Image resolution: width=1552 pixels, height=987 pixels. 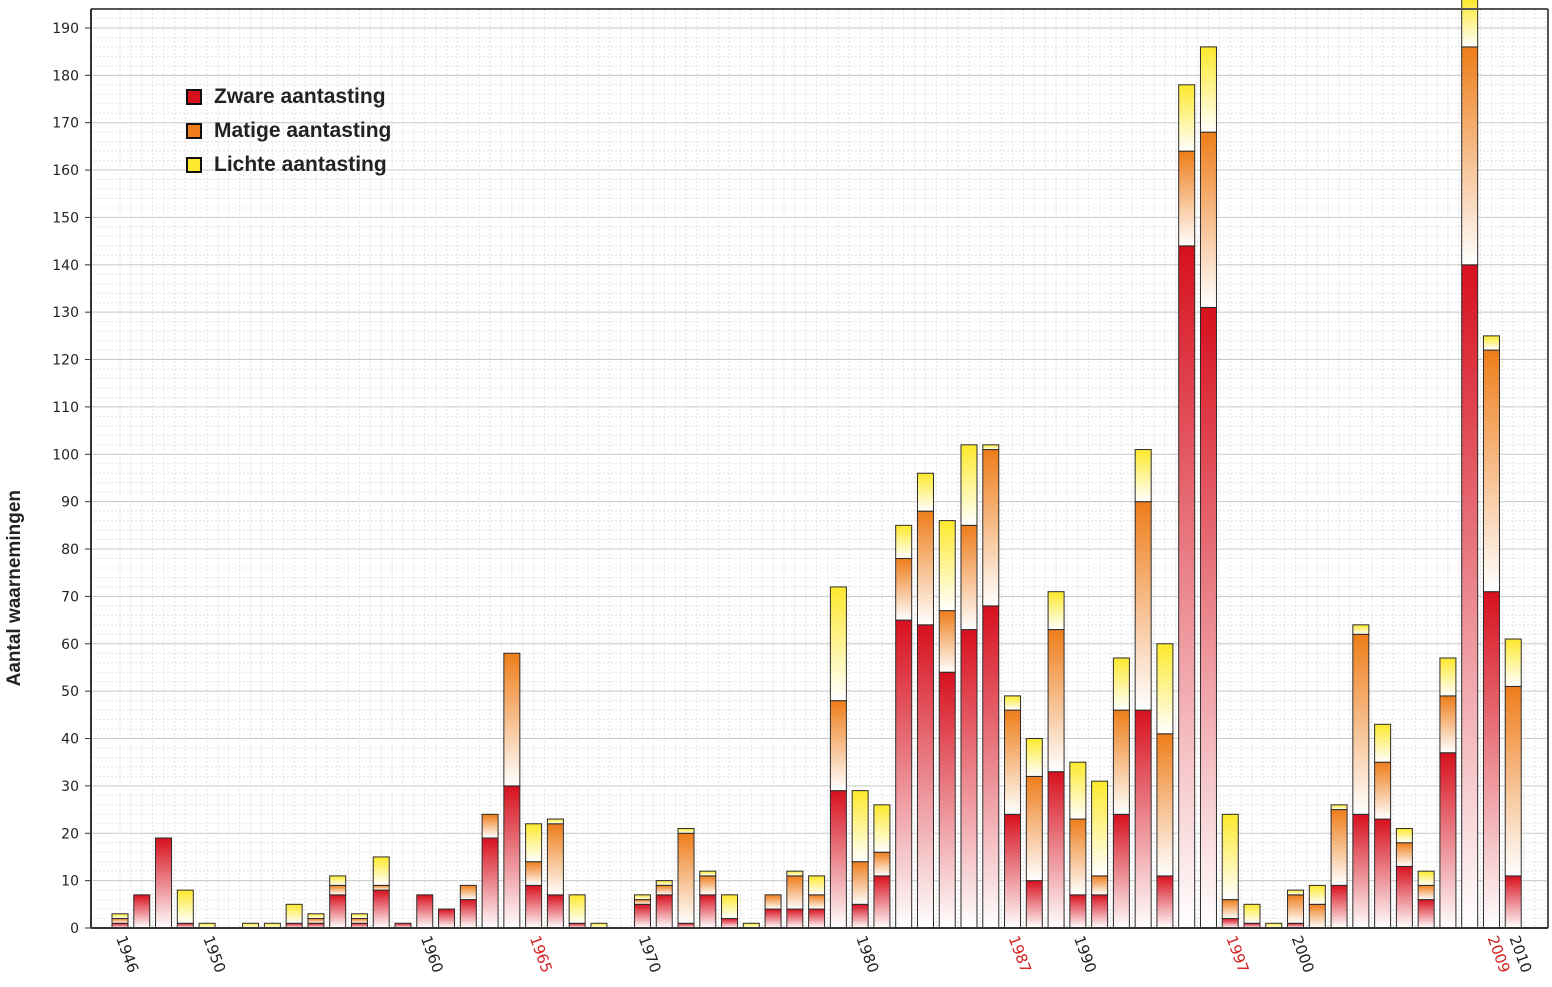 What do you see at coordinates (1230, 857) in the screenshot?
I see `bar-lichte-1997` at bounding box center [1230, 857].